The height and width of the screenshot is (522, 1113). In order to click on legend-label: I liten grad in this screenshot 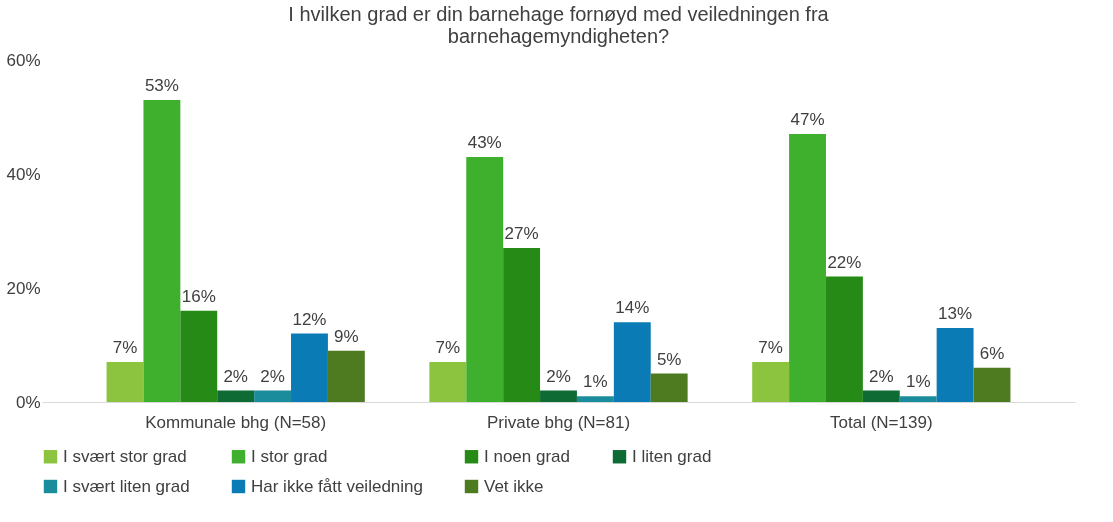, I will do `click(672, 456)`.